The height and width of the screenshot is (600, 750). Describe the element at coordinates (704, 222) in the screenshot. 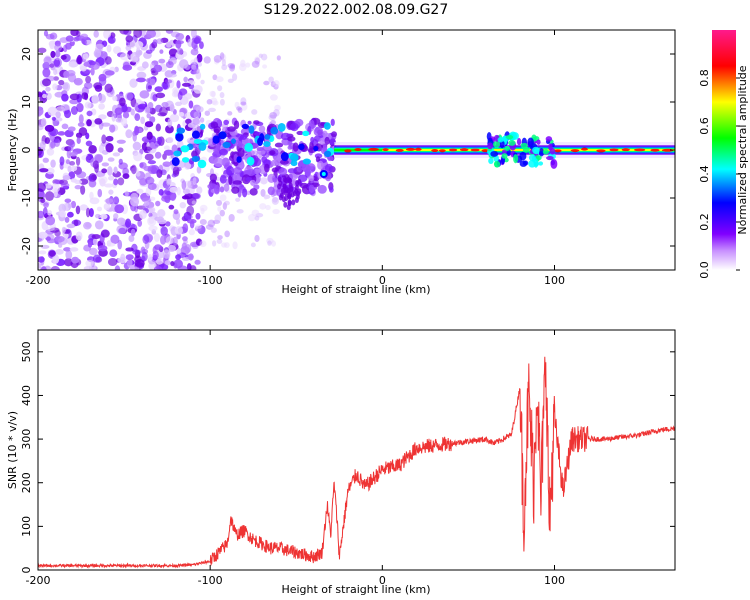

I see `colorbar-tick-label: 0.2` at that location.